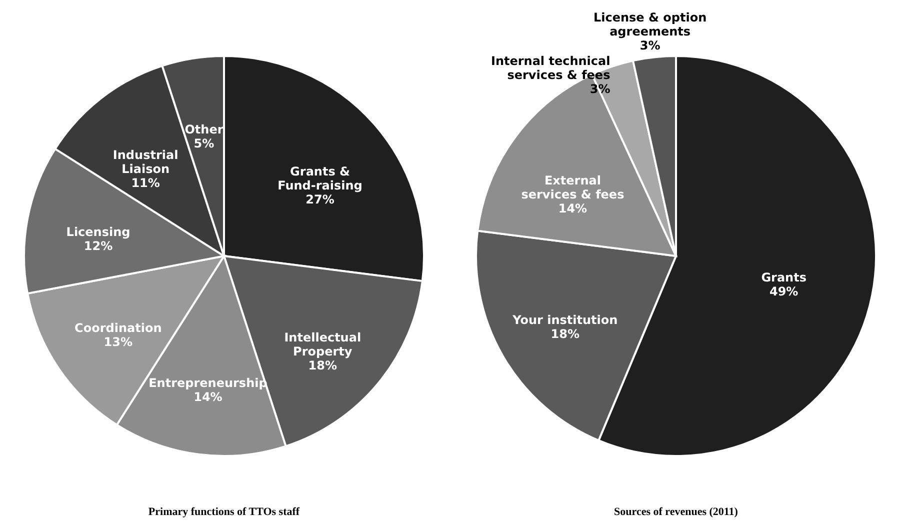  Describe the element at coordinates (320, 199) in the screenshot. I see `data-label: 27%` at that location.